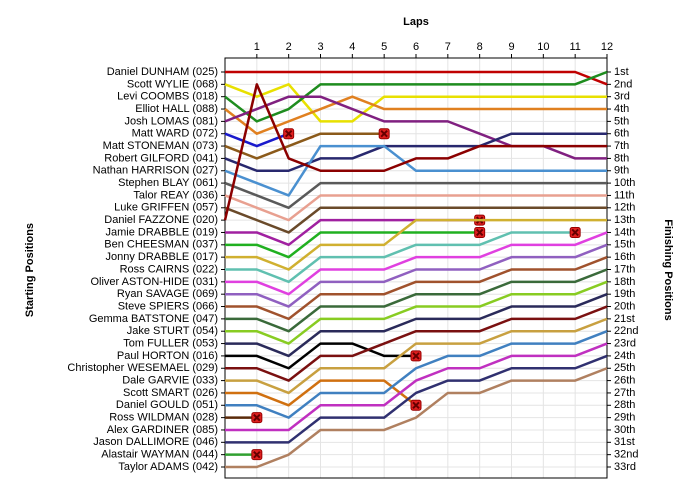 Image resolution: width=700 pixels, height=495 pixels. What do you see at coordinates (166, 208) in the screenshot?
I see `driver-label: Luke GRIFFEN (057)` at bounding box center [166, 208].